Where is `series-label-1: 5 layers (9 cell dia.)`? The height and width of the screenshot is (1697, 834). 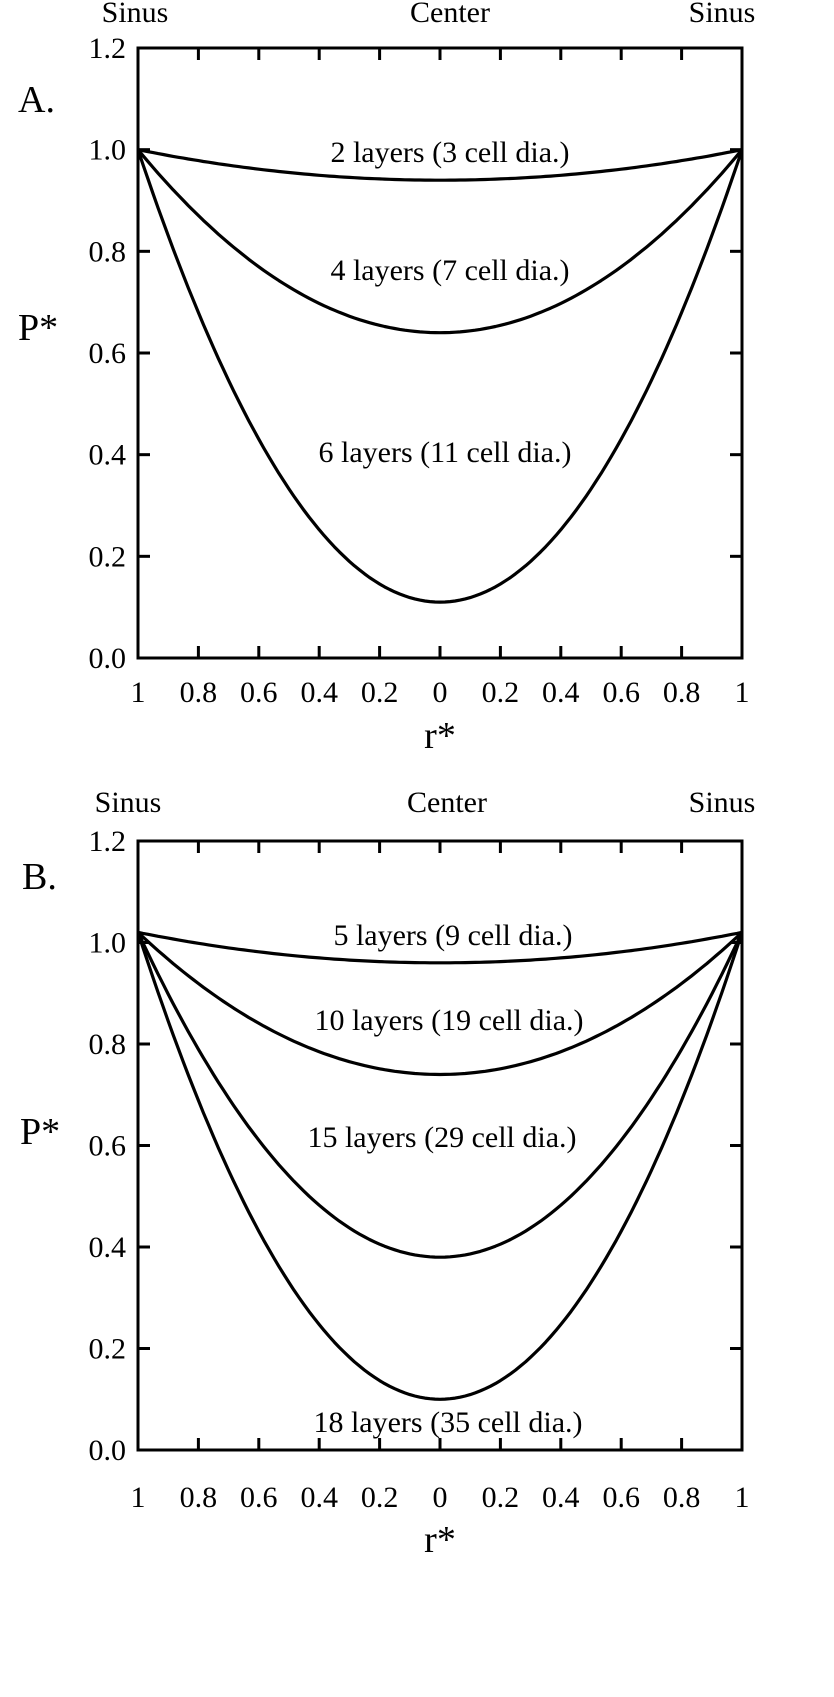 series-label-1: 5 layers (9 cell dia.) is located at coordinates (452, 935).